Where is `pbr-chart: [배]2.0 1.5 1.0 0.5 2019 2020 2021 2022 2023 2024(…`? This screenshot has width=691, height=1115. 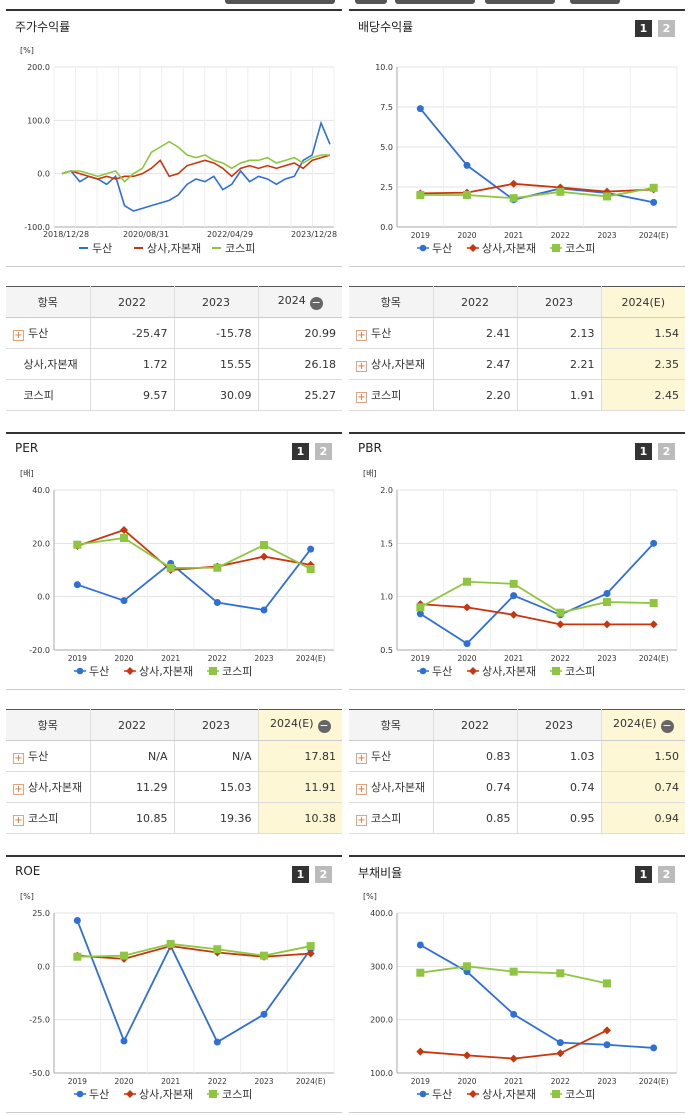
pbr-chart: [배]2.0 1.5 1.0 0.5 2019 2020 2021 2022 2023 2024(… is located at coordinates (520, 573).